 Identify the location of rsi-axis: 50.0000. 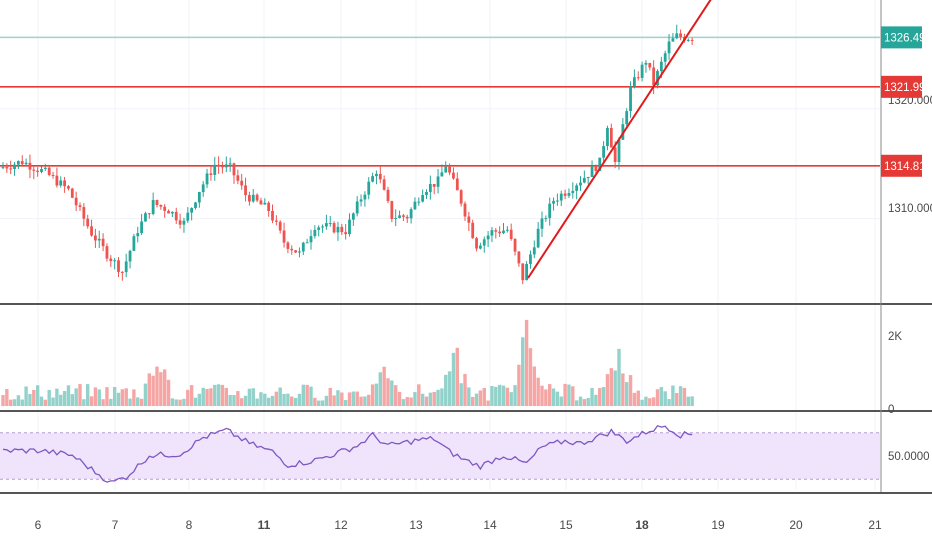
(909, 457).